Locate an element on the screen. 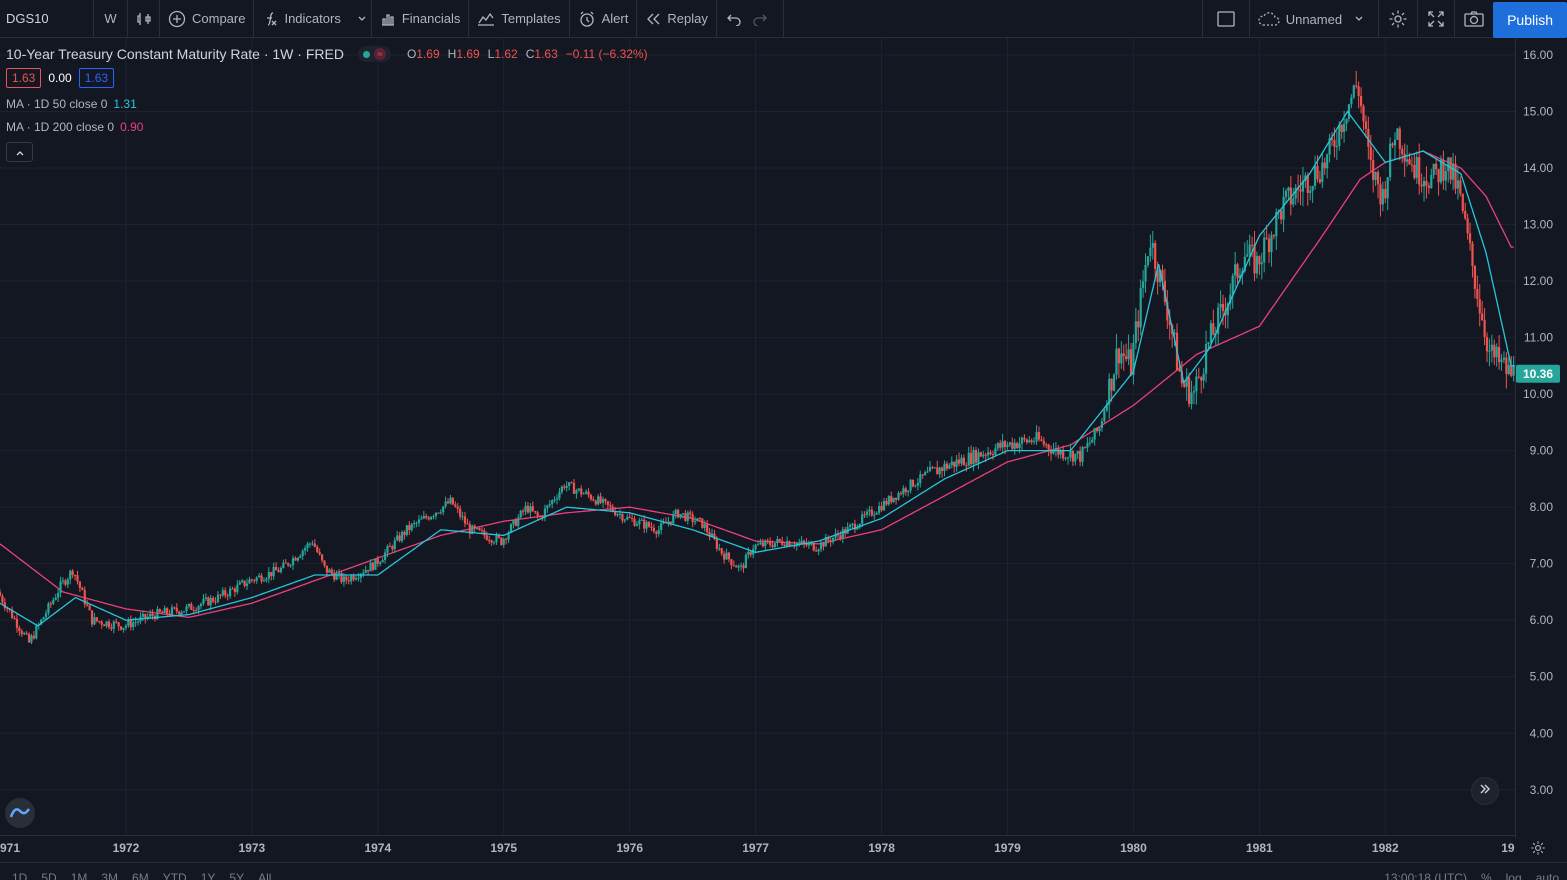 Image resolution: width=1567 pixels, height=880 pixels. range-3m: 3M is located at coordinates (110, 875).